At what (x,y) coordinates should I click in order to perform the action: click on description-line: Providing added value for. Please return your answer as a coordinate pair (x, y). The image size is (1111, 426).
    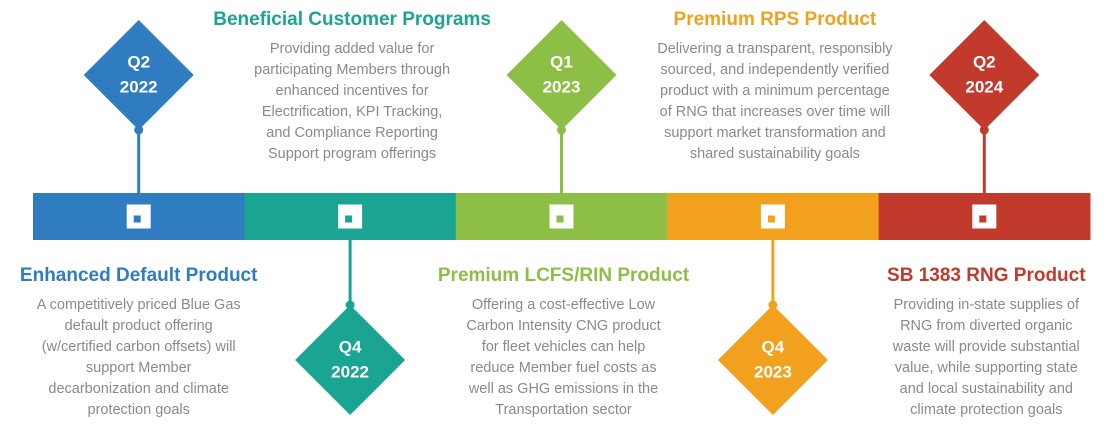
    Looking at the image, I should click on (352, 49).